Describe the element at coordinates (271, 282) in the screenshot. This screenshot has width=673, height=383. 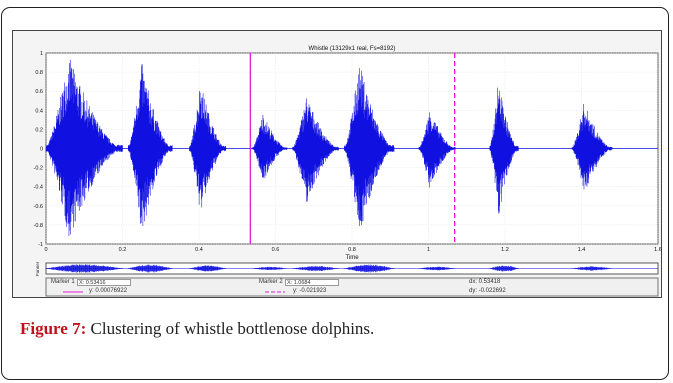
I see `marker2-label: Marker 2` at that location.